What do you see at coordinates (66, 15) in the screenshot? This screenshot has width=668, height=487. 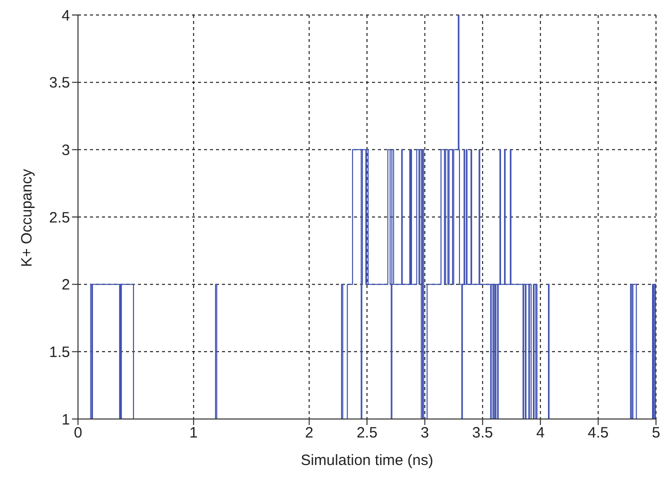 I see `y-tick-label: 4` at bounding box center [66, 15].